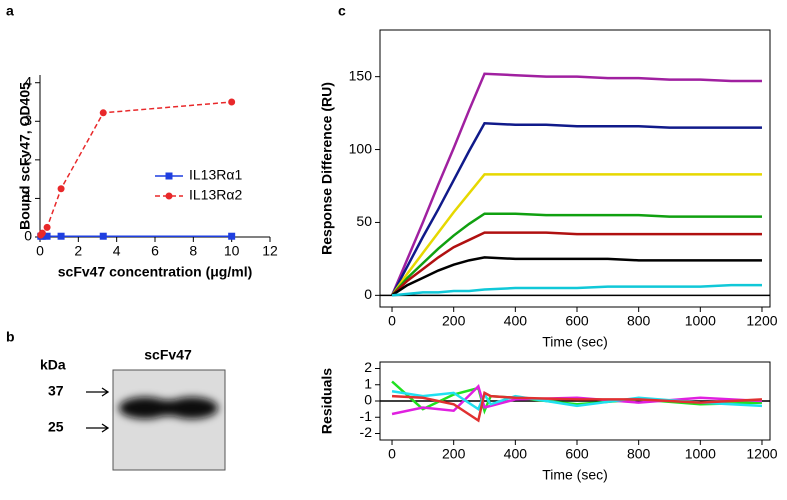 The image size is (787, 500). What do you see at coordinates (78, 251) in the screenshot?
I see `x-tick-label: 2` at bounding box center [78, 251].